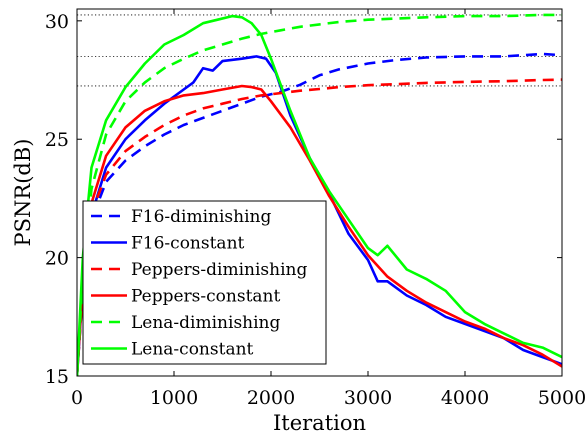 This screenshot has width=587, height=438. I want to click on x-tick-label: 2000, so click(271, 398).